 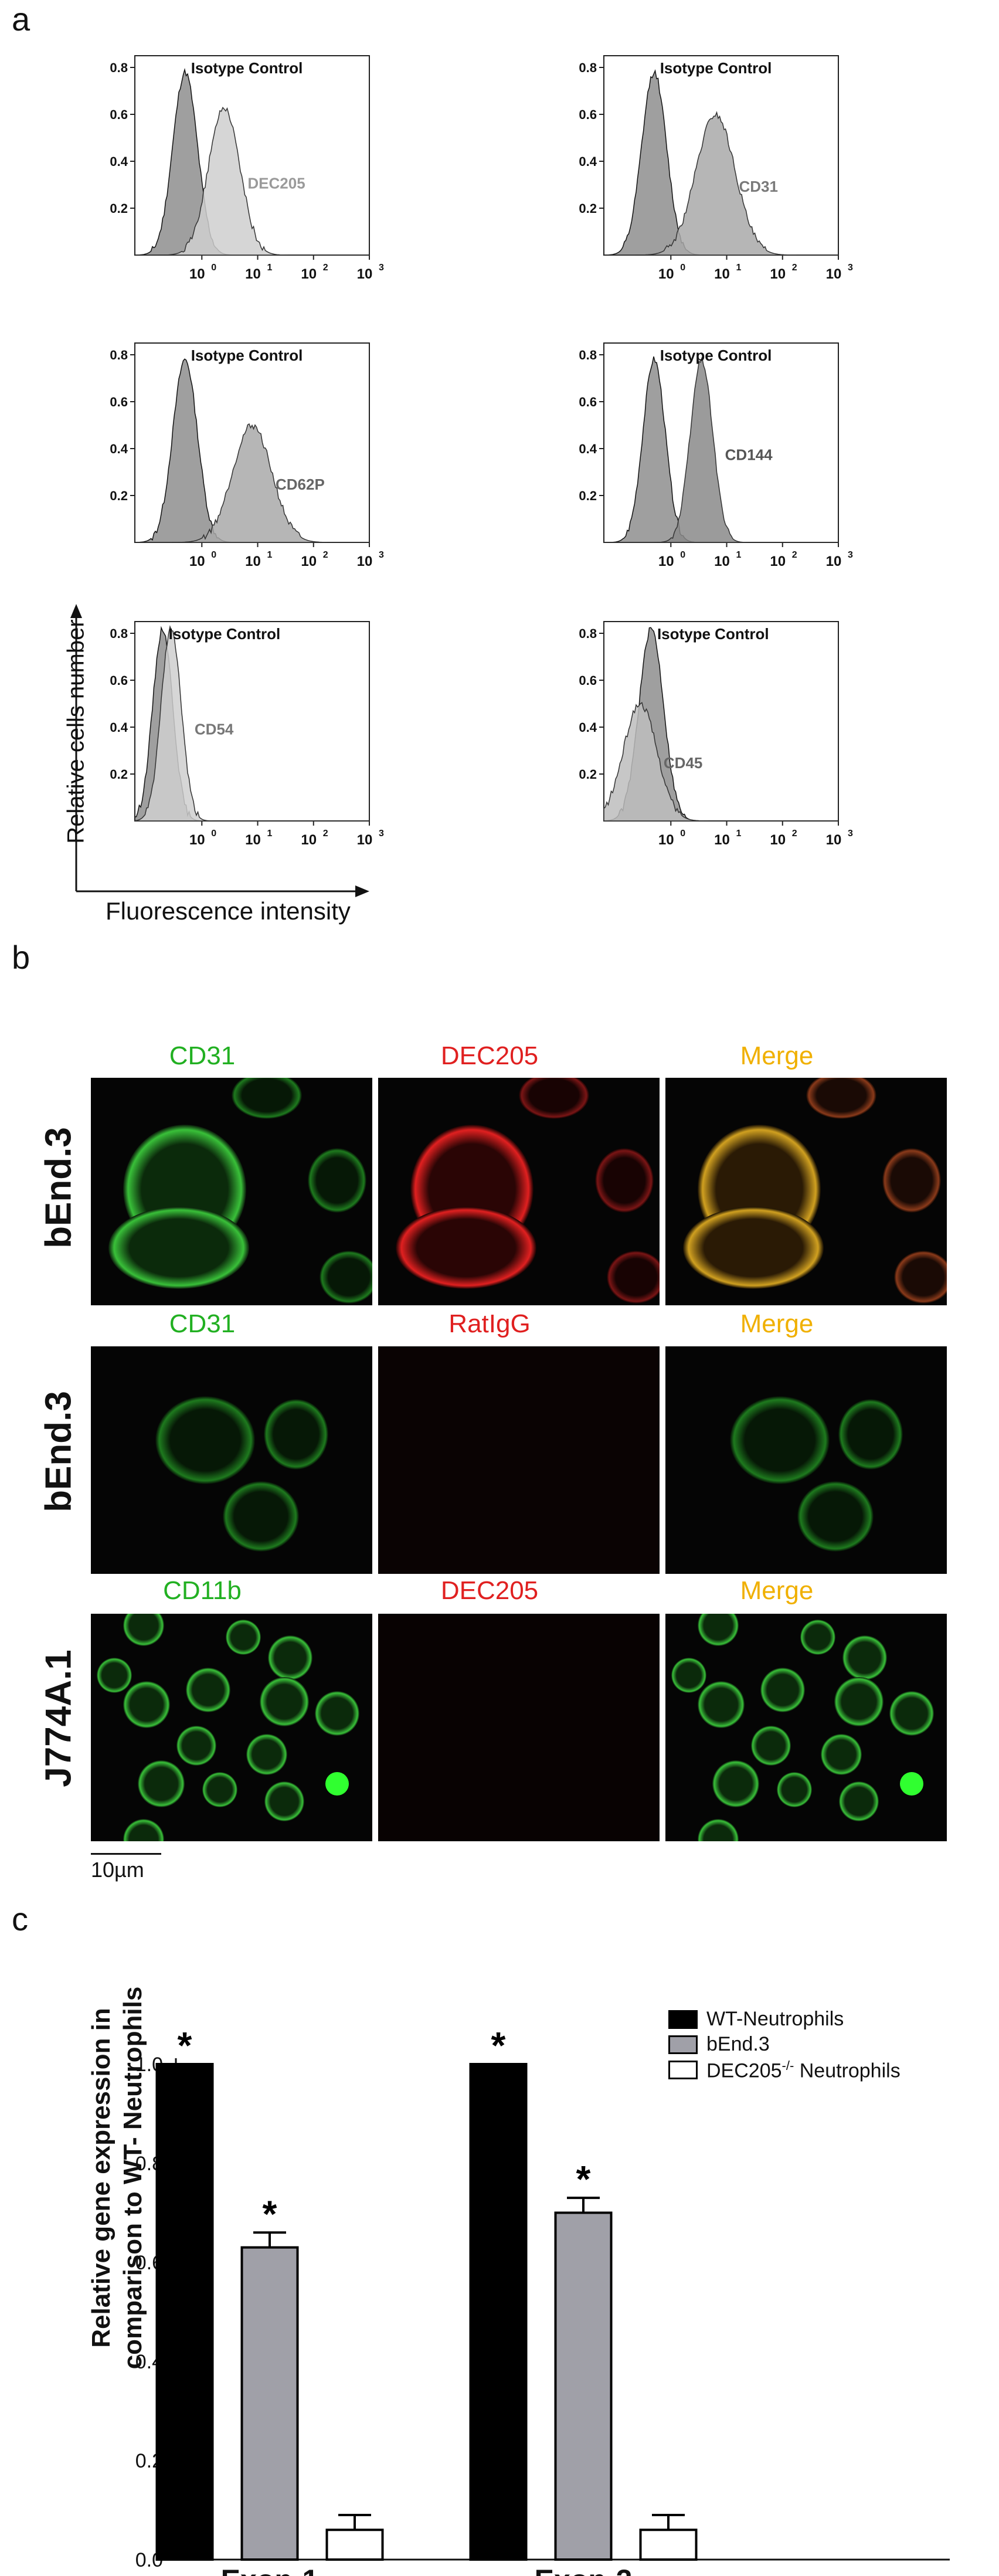 What do you see at coordinates (132, 2178) in the screenshot?
I see `y-label-line2: comparison to WT- Neutrophils` at bounding box center [132, 2178].